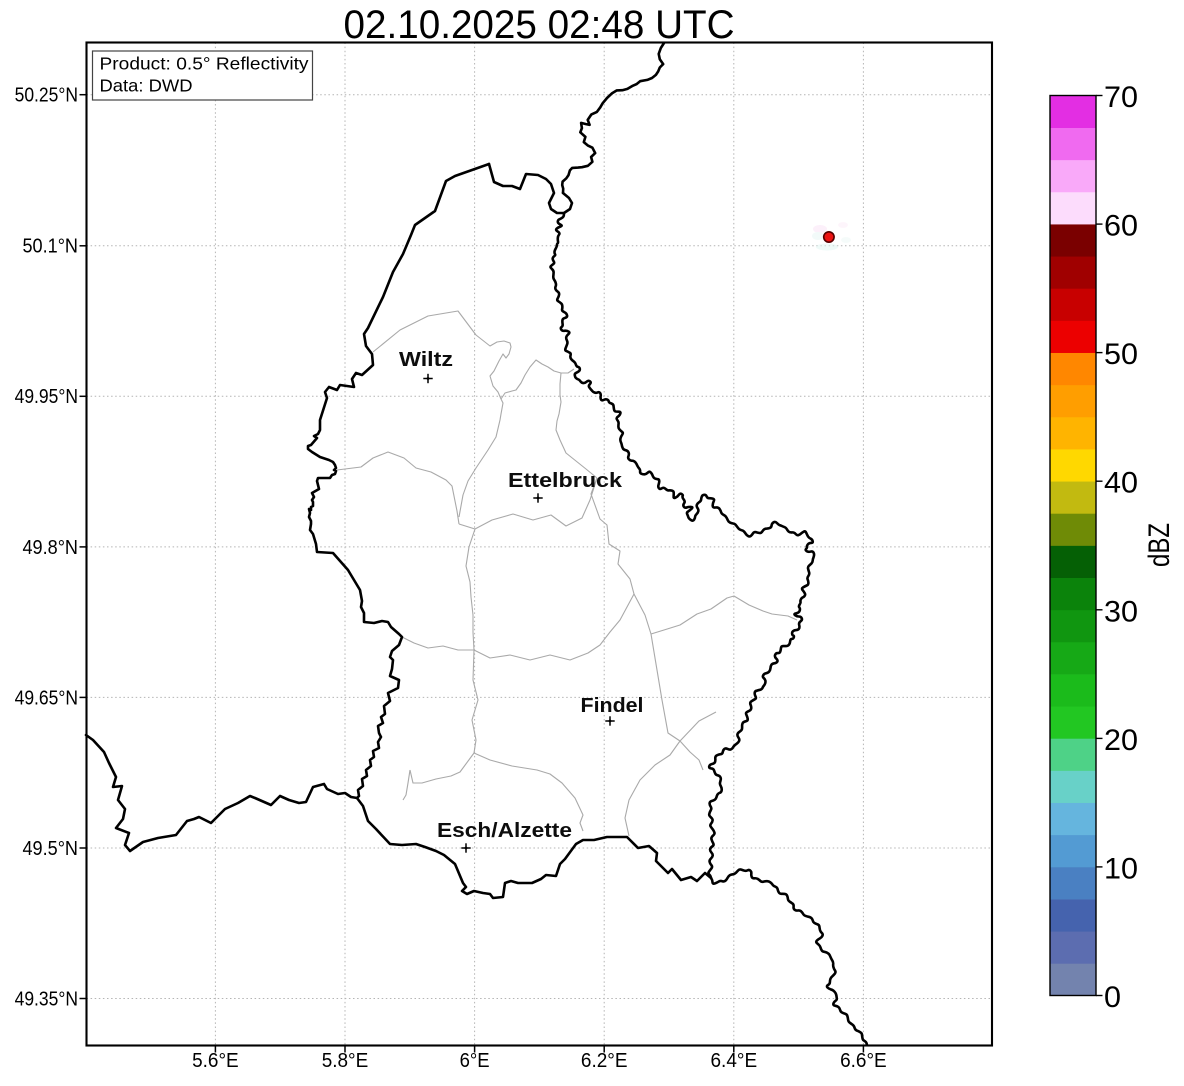 The height and width of the screenshot is (1086, 1184). What do you see at coordinates (51, 247) in the screenshot?
I see `svg-text: 50.1°N` at bounding box center [51, 247].